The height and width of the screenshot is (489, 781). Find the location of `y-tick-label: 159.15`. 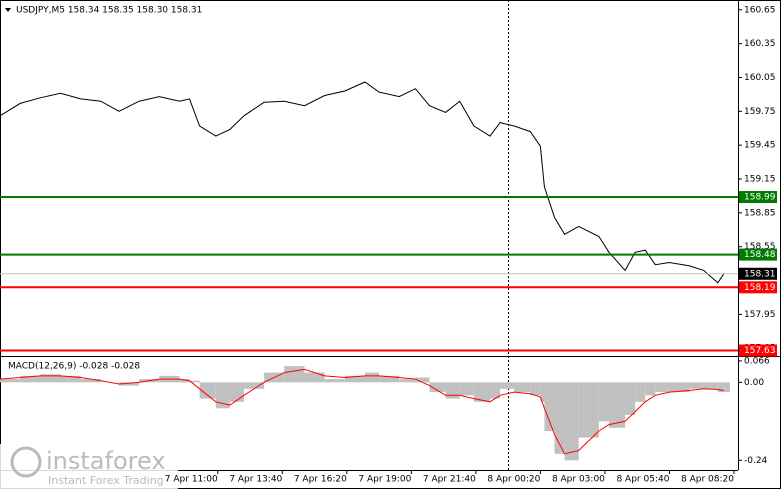

y-tick-label: 159.15 is located at coordinates (760, 180).